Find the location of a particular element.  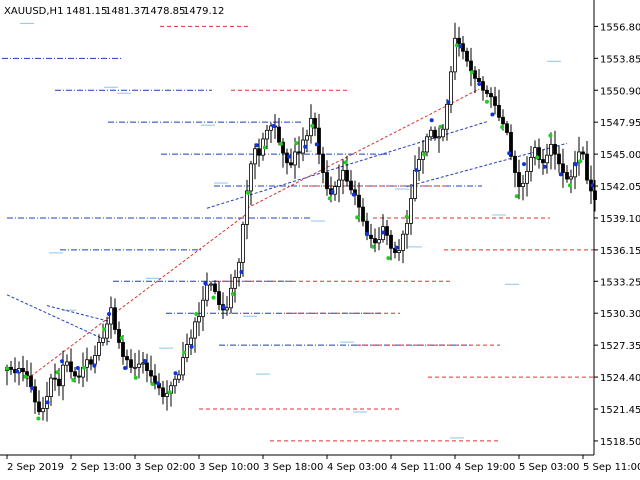

x-tick-label: 4 Sep 03:00 is located at coordinates (357, 467).